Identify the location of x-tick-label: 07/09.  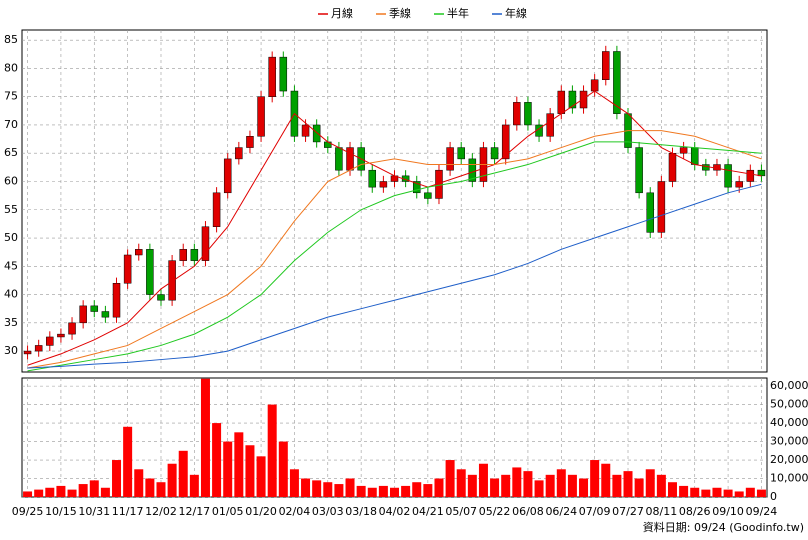
(595, 511).